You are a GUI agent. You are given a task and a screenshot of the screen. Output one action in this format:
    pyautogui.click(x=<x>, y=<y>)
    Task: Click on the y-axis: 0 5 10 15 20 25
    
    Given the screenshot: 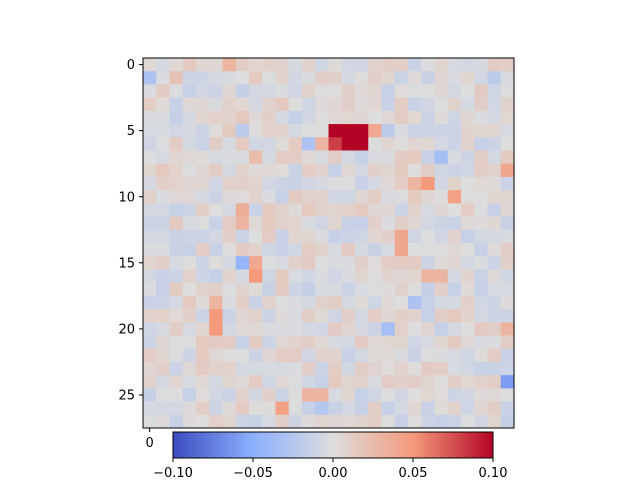 What is the action you would take?
    pyautogui.click(x=130, y=230)
    